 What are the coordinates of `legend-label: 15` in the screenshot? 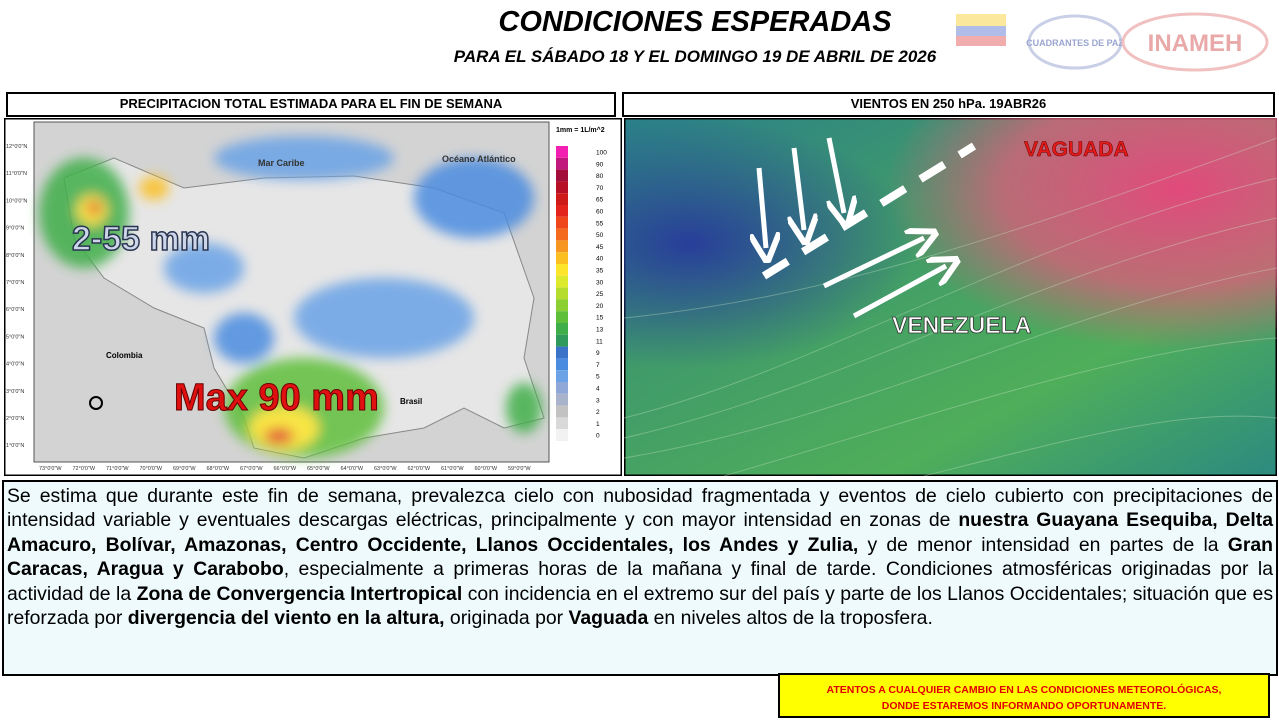 It's located at (600, 318).